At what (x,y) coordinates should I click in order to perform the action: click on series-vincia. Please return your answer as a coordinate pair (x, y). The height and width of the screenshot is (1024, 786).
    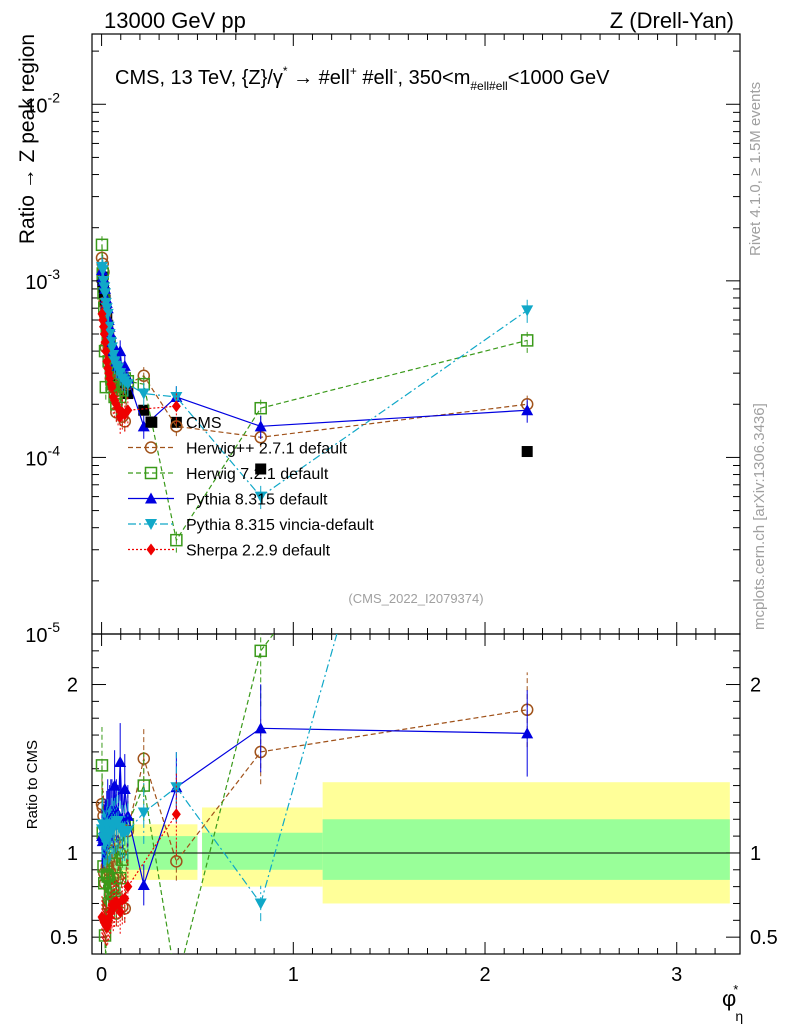
    Looking at the image, I should click on (314, 383).